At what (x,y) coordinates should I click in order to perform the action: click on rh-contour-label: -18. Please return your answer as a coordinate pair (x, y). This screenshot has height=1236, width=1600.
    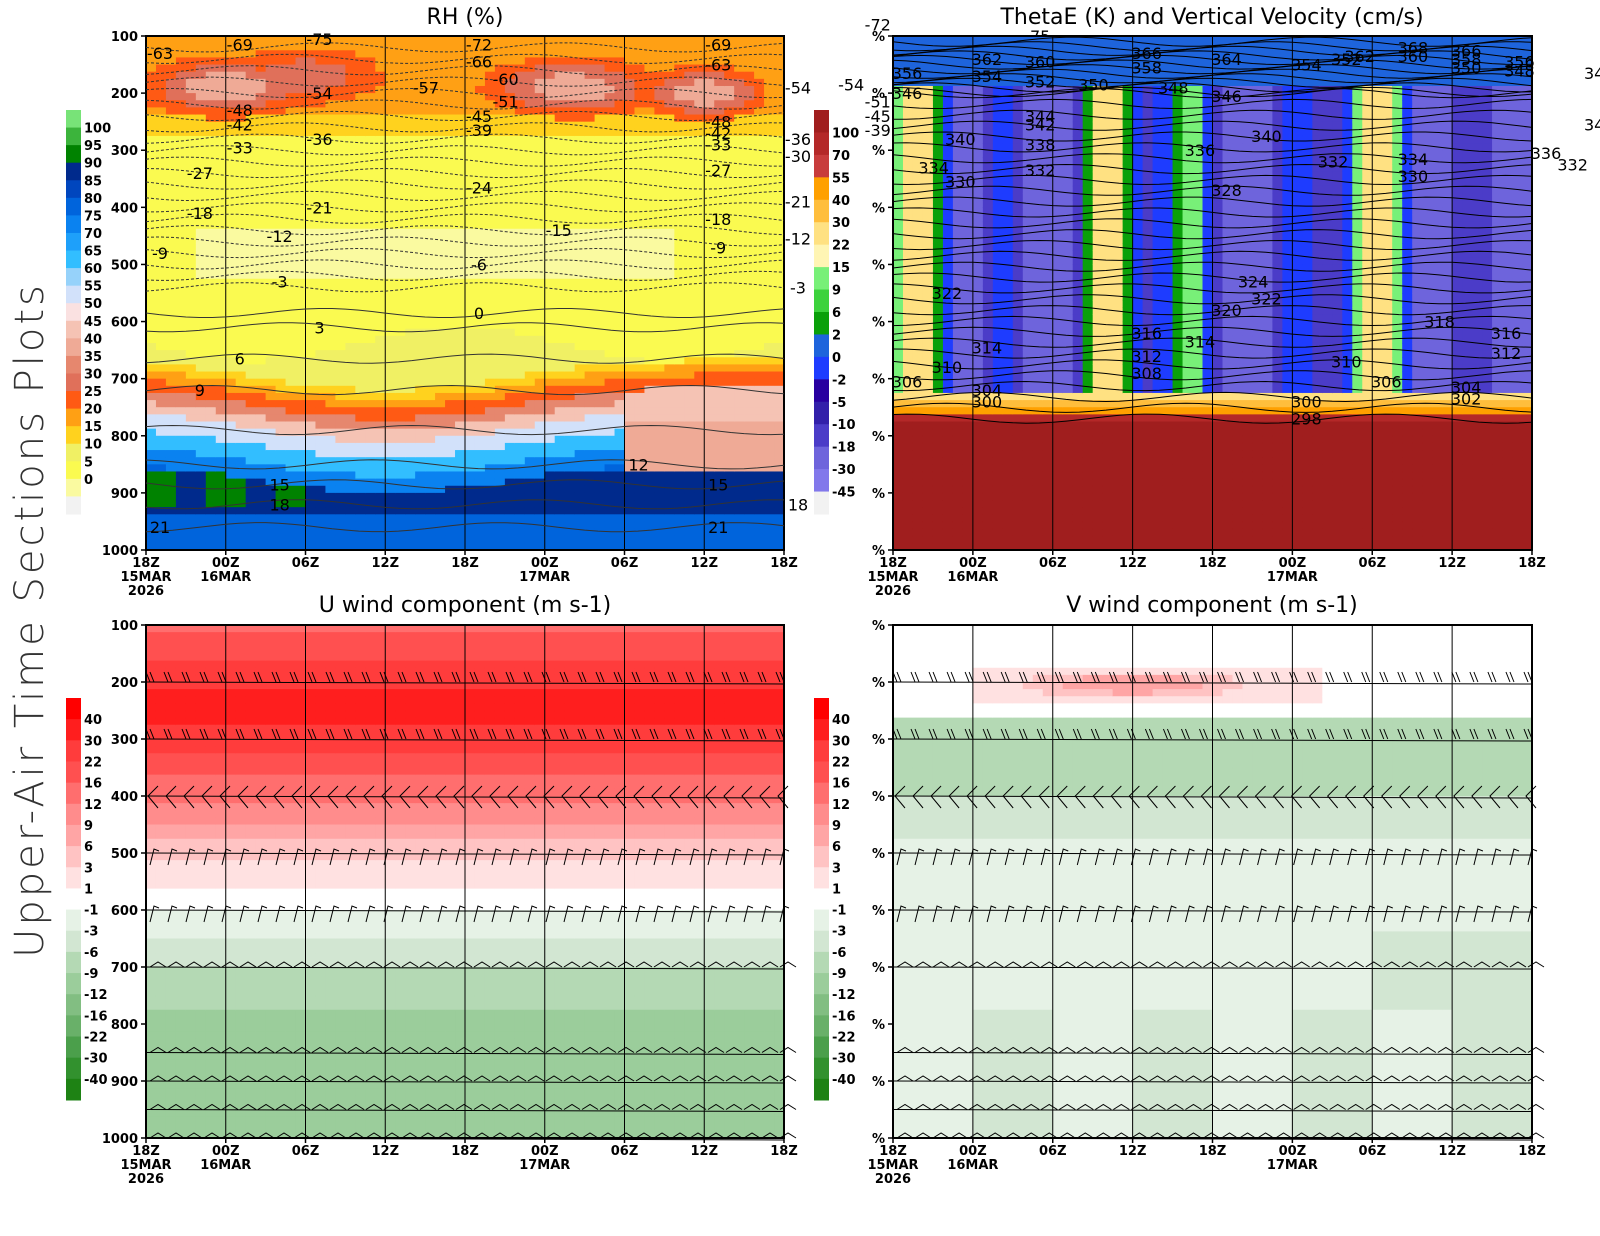
    Looking at the image, I should click on (718, 219).